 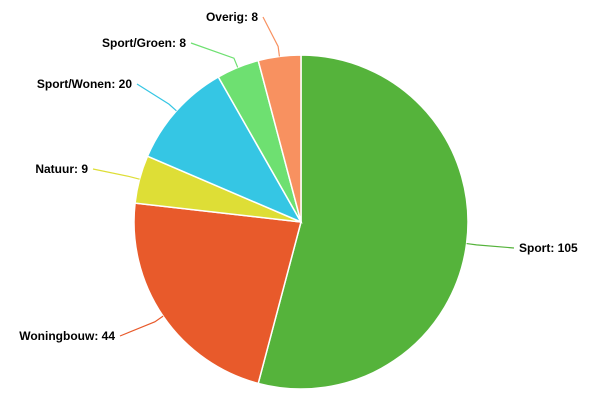 What do you see at coordinates (217, 293) in the screenshot?
I see `pie-slice-woningbouw` at bounding box center [217, 293].